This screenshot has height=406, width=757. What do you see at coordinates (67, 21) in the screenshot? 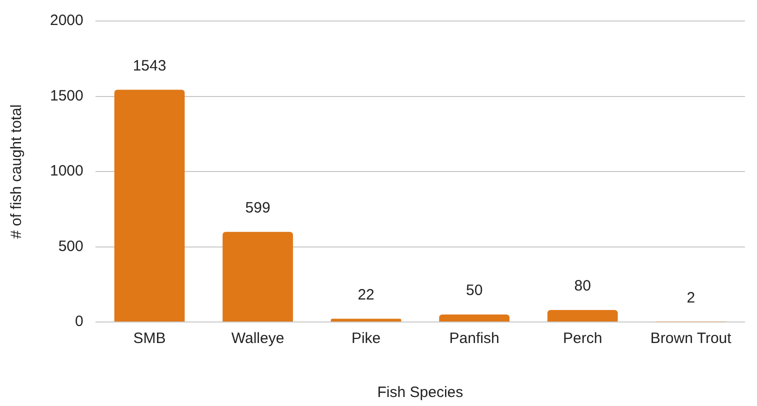
I see `y-tick-label: 2000` at bounding box center [67, 21].